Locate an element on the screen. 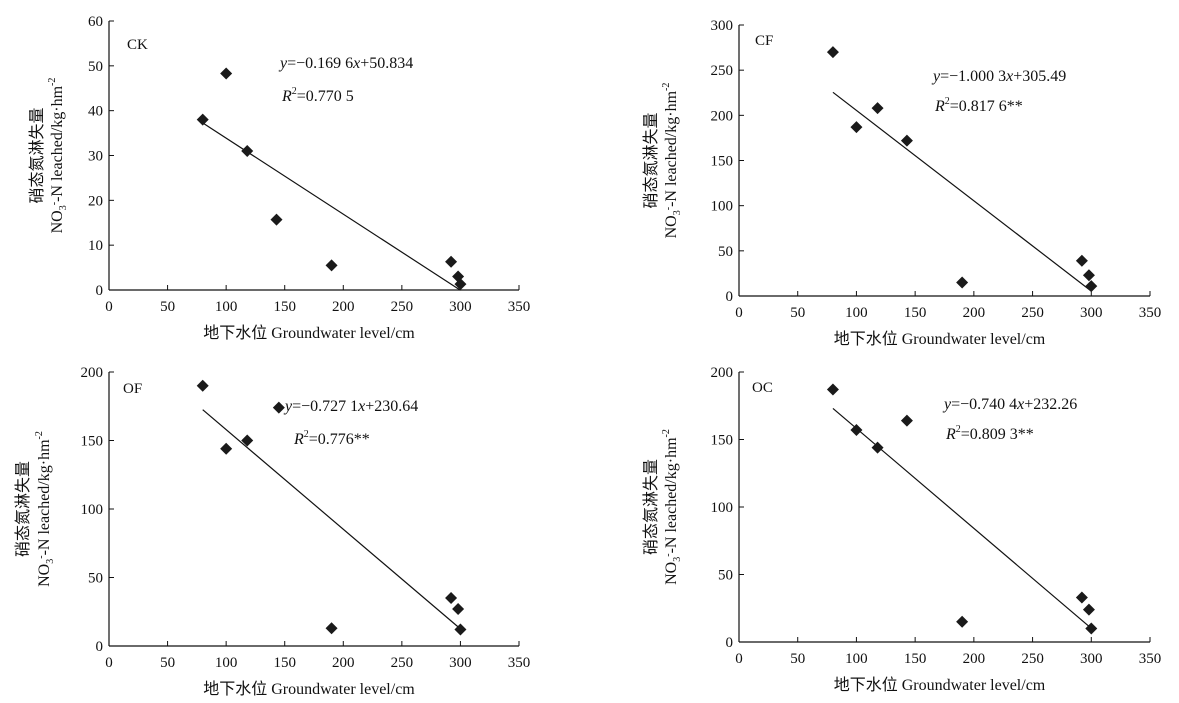 Image resolution: width=1179 pixels, height=703 pixels. y-tick-label: 30 is located at coordinates (95, 157).